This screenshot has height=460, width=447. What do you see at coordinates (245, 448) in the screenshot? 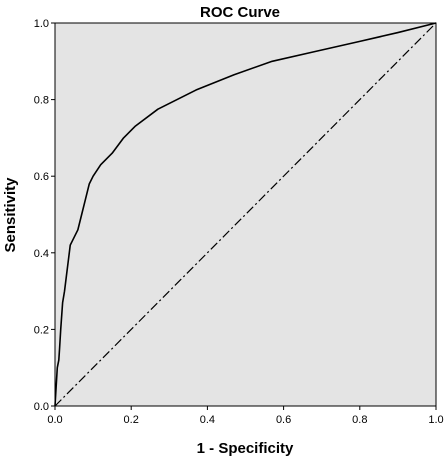
I see `x-axis-label: 1 - Specificity` at bounding box center [245, 448].